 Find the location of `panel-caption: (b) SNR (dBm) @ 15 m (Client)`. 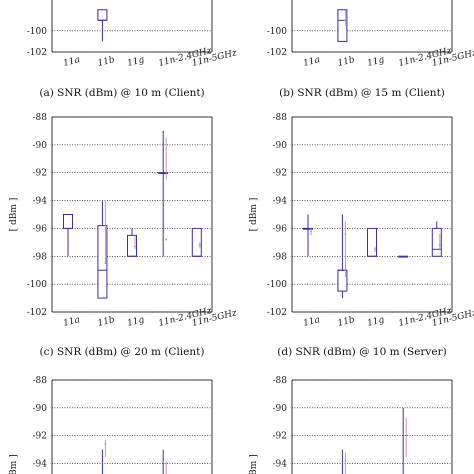

panel-caption: (b) SNR (dBm) @ 15 m (Client) is located at coordinates (362, 93).